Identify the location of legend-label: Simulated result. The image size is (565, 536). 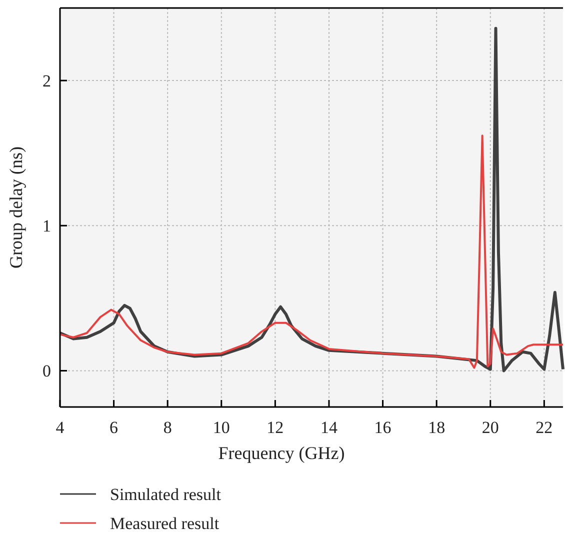
(166, 494).